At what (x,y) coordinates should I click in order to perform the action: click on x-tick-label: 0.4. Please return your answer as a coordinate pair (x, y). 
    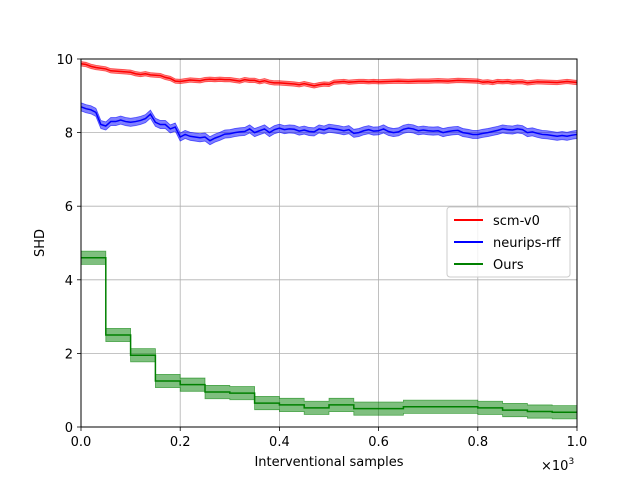
    Looking at the image, I should click on (279, 442).